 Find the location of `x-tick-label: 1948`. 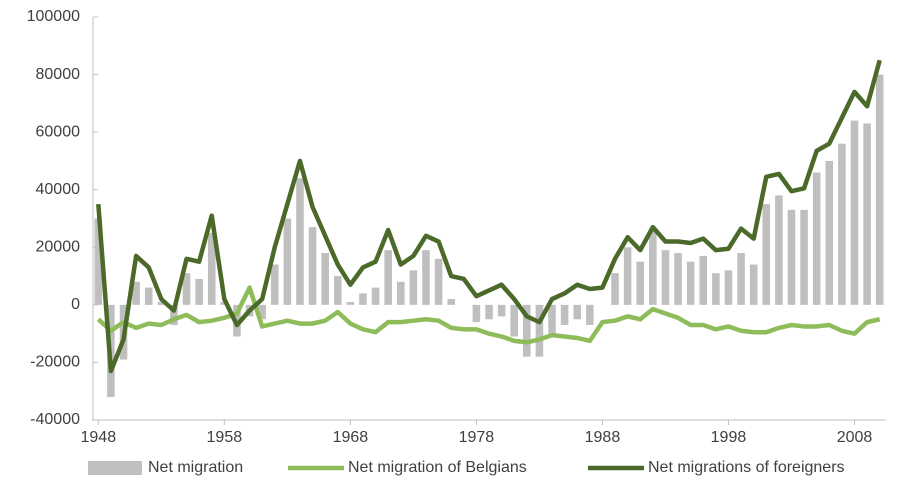

x-tick-label: 1948 is located at coordinates (99, 437).